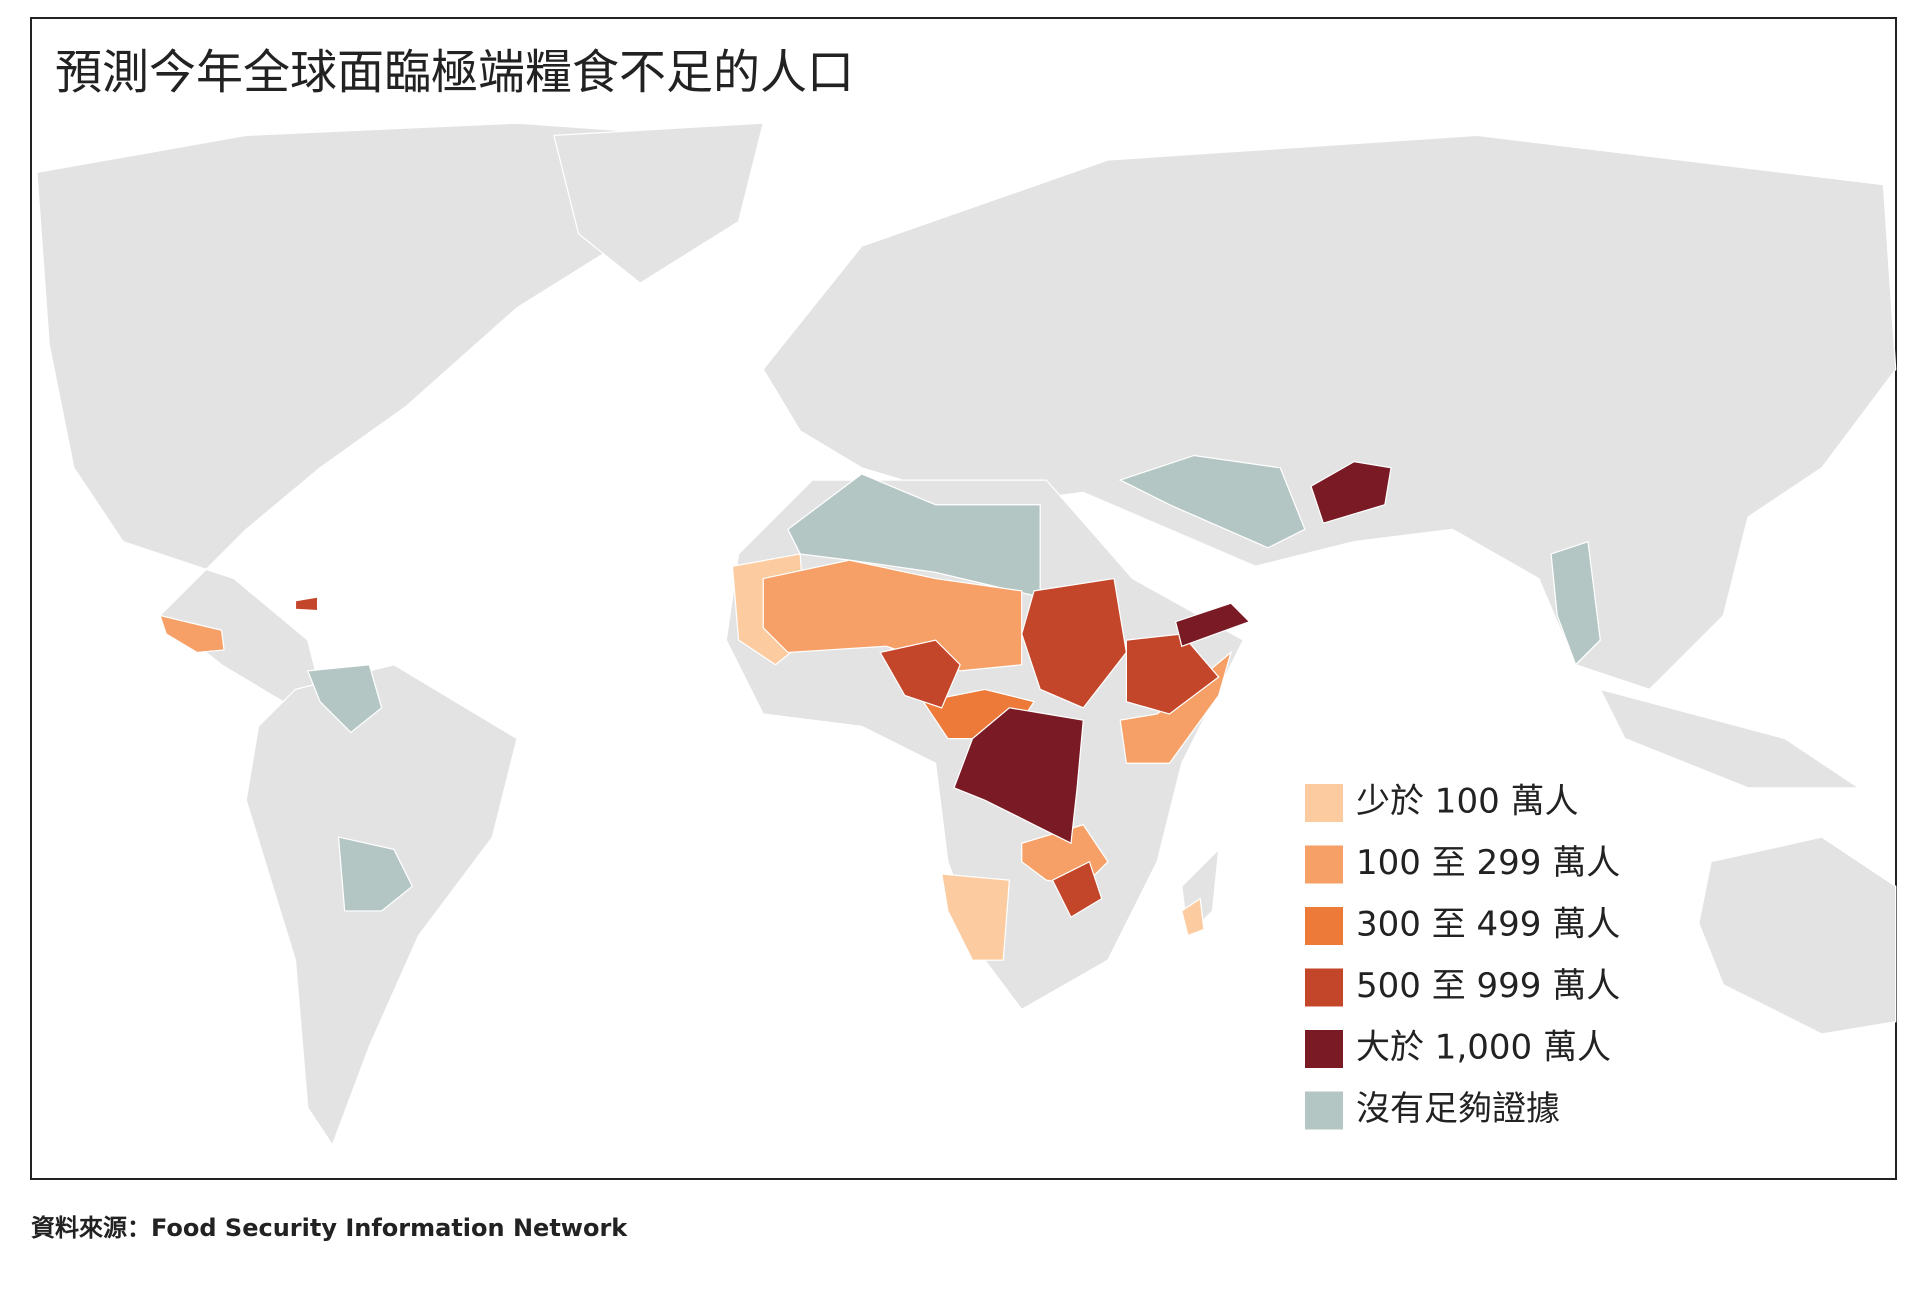 This screenshot has height=1292, width=1920. I want to click on legend-label: 500 至 999 萬人, so click(1488, 986).